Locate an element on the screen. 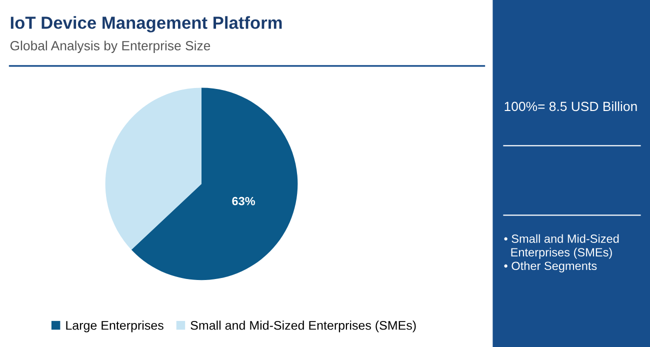 This screenshot has height=347, width=650. data-label: 63% is located at coordinates (244, 201).